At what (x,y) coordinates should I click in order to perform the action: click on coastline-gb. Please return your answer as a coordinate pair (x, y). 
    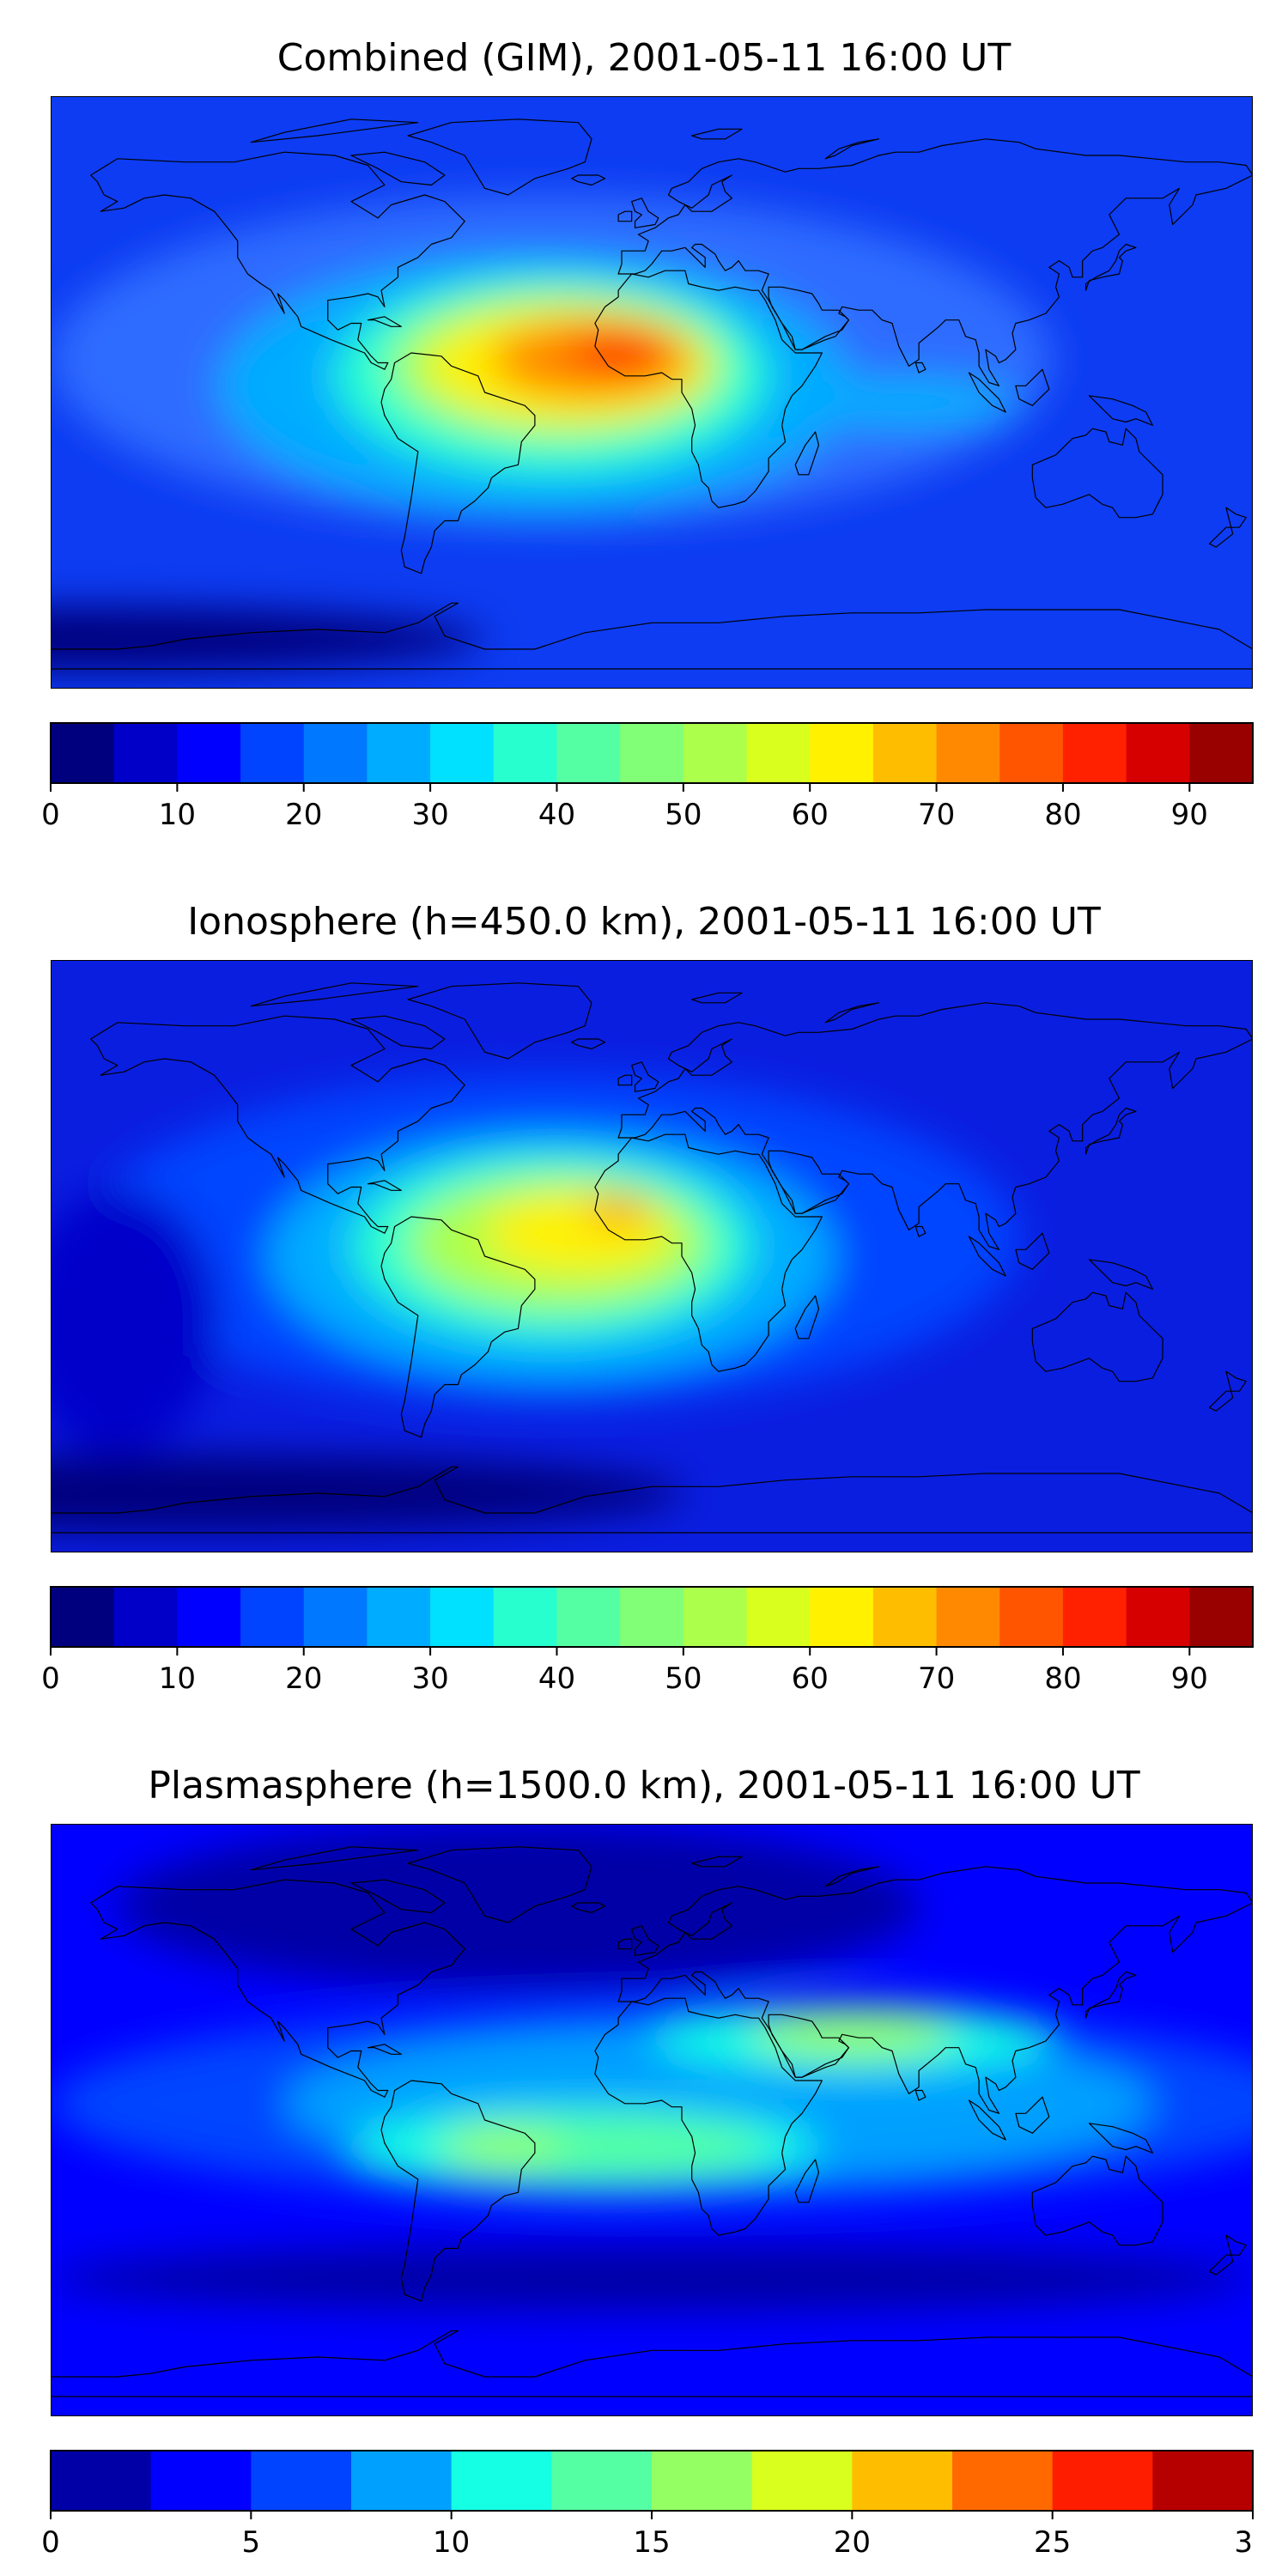
    Looking at the image, I should click on (645, 1077).